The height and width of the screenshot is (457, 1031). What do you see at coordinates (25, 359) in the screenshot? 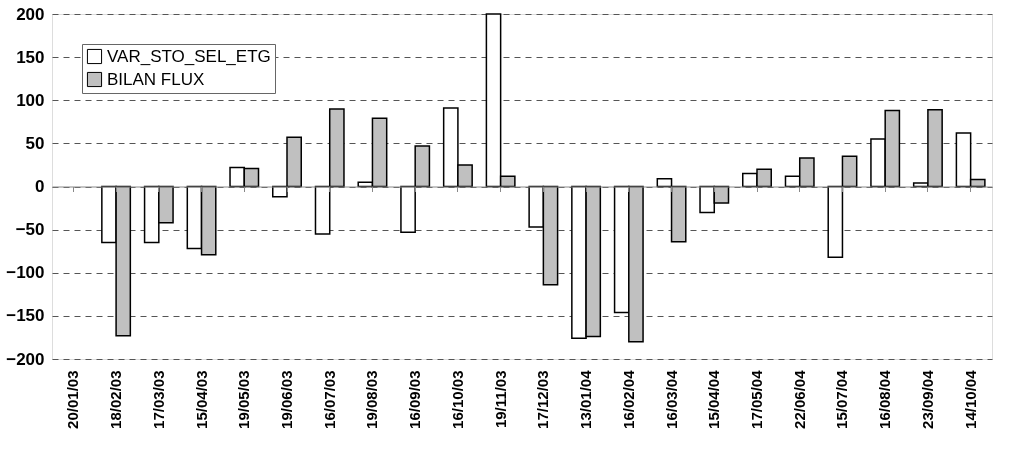
I see `y-tick-label: −200` at bounding box center [25, 359].